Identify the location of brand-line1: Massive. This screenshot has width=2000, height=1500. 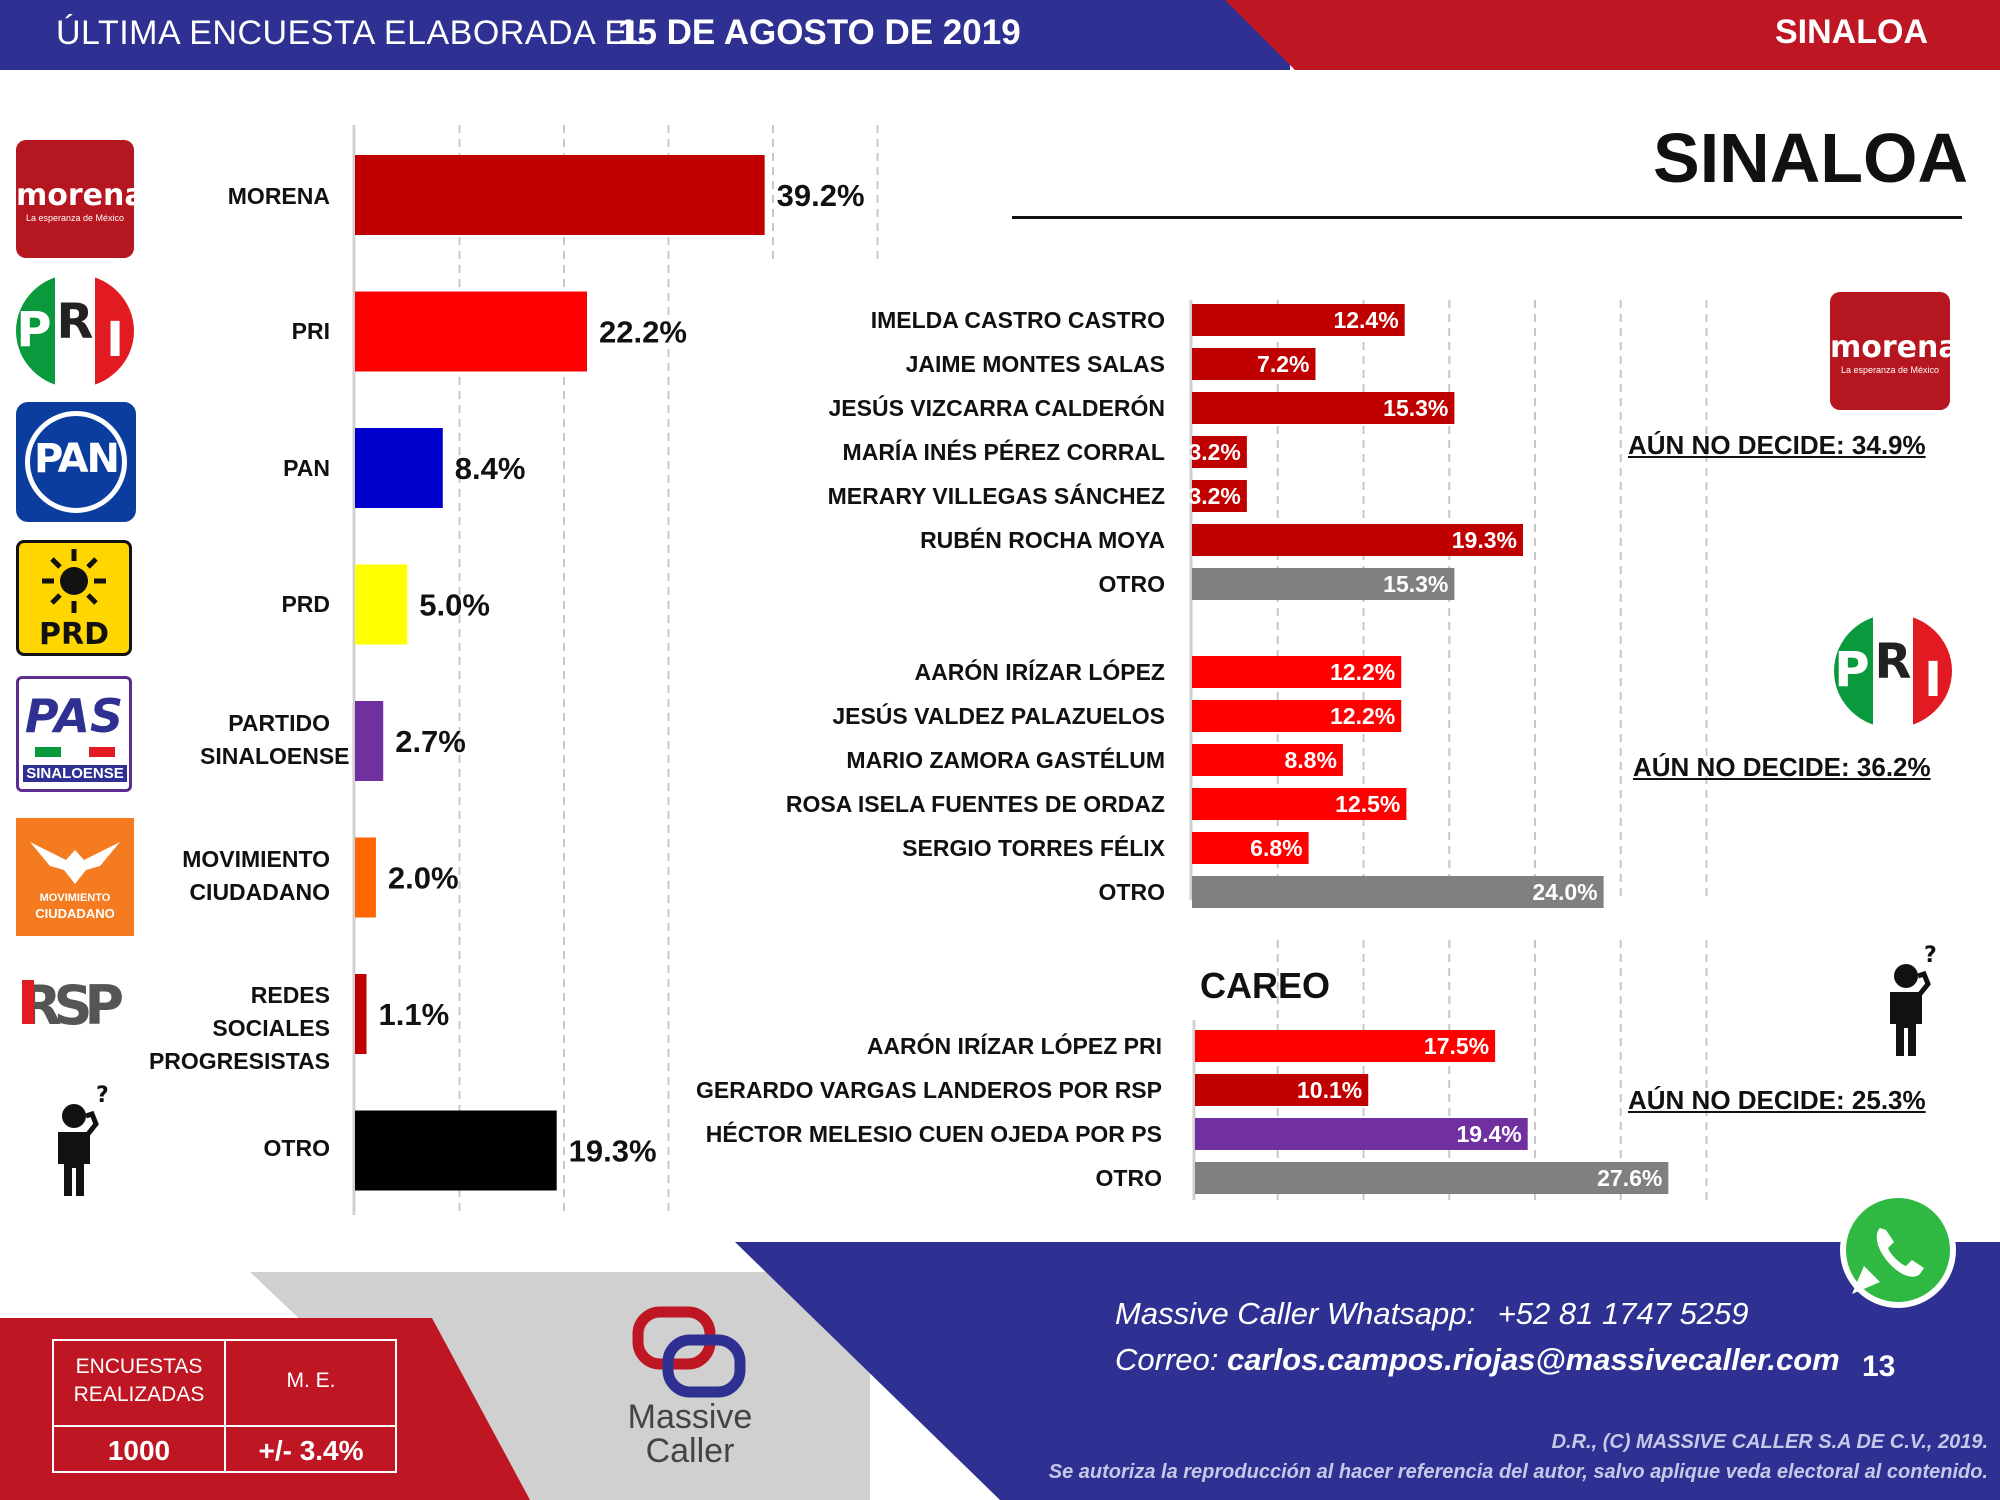
(690, 1417).